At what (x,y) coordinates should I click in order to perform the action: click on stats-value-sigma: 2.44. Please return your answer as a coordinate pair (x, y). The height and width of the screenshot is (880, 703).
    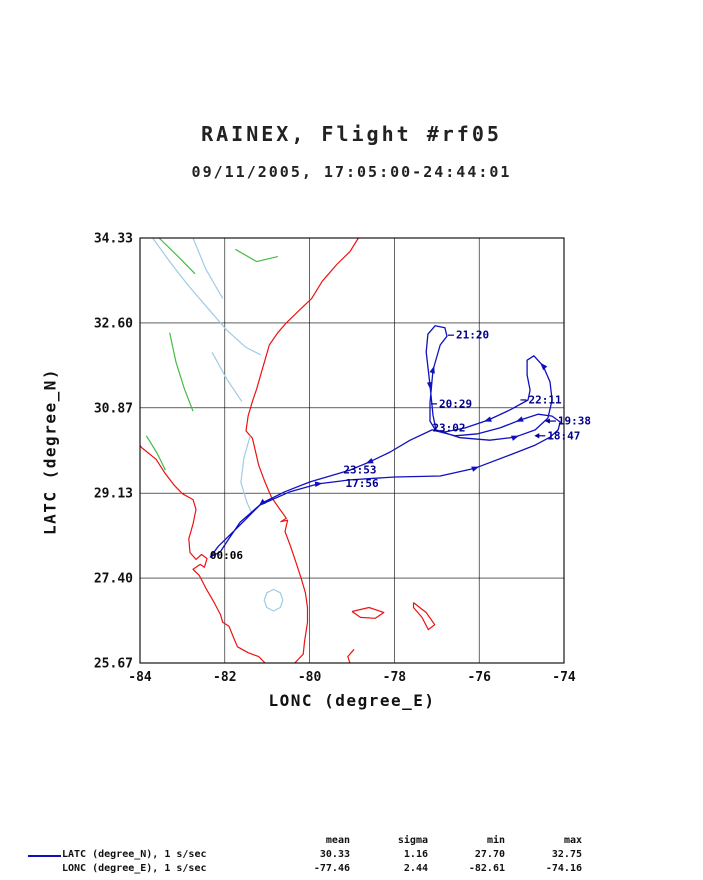
    Looking at the image, I should click on (415, 868).